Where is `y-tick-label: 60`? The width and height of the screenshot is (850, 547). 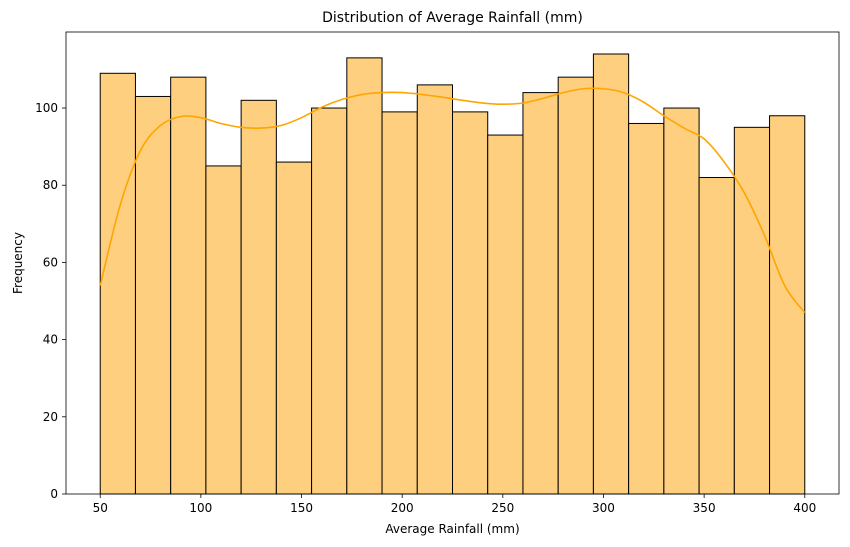
y-tick-label: 60 is located at coordinates (50, 262).